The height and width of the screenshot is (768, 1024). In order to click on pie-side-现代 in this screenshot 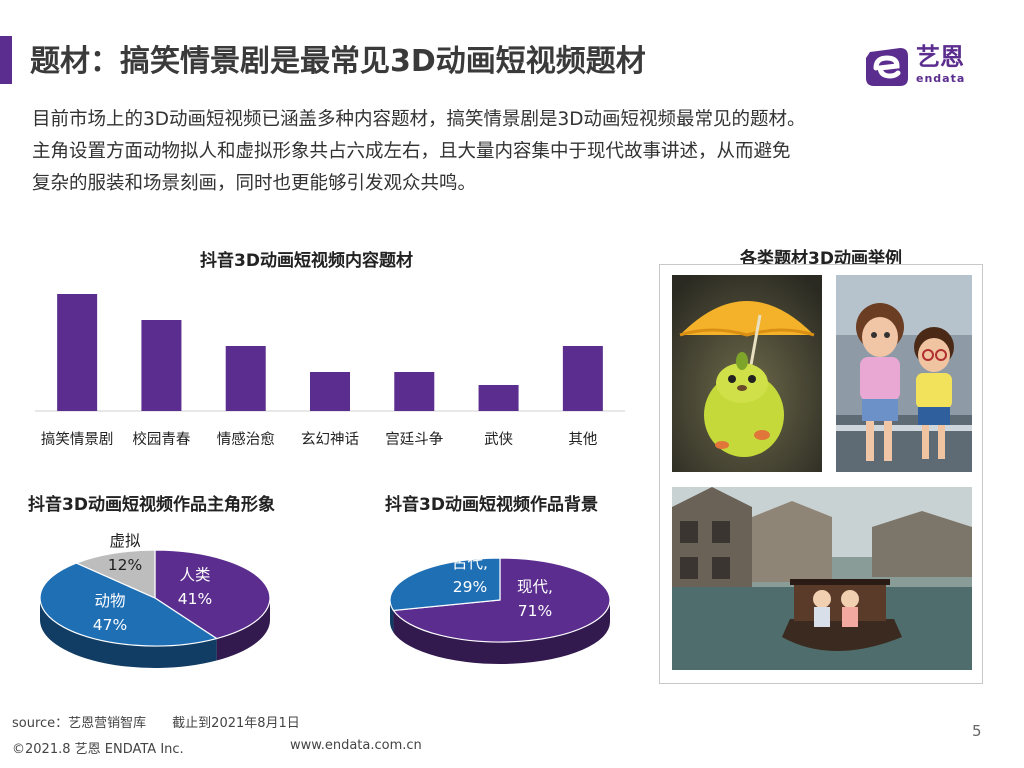, I will do `click(501, 632)`.